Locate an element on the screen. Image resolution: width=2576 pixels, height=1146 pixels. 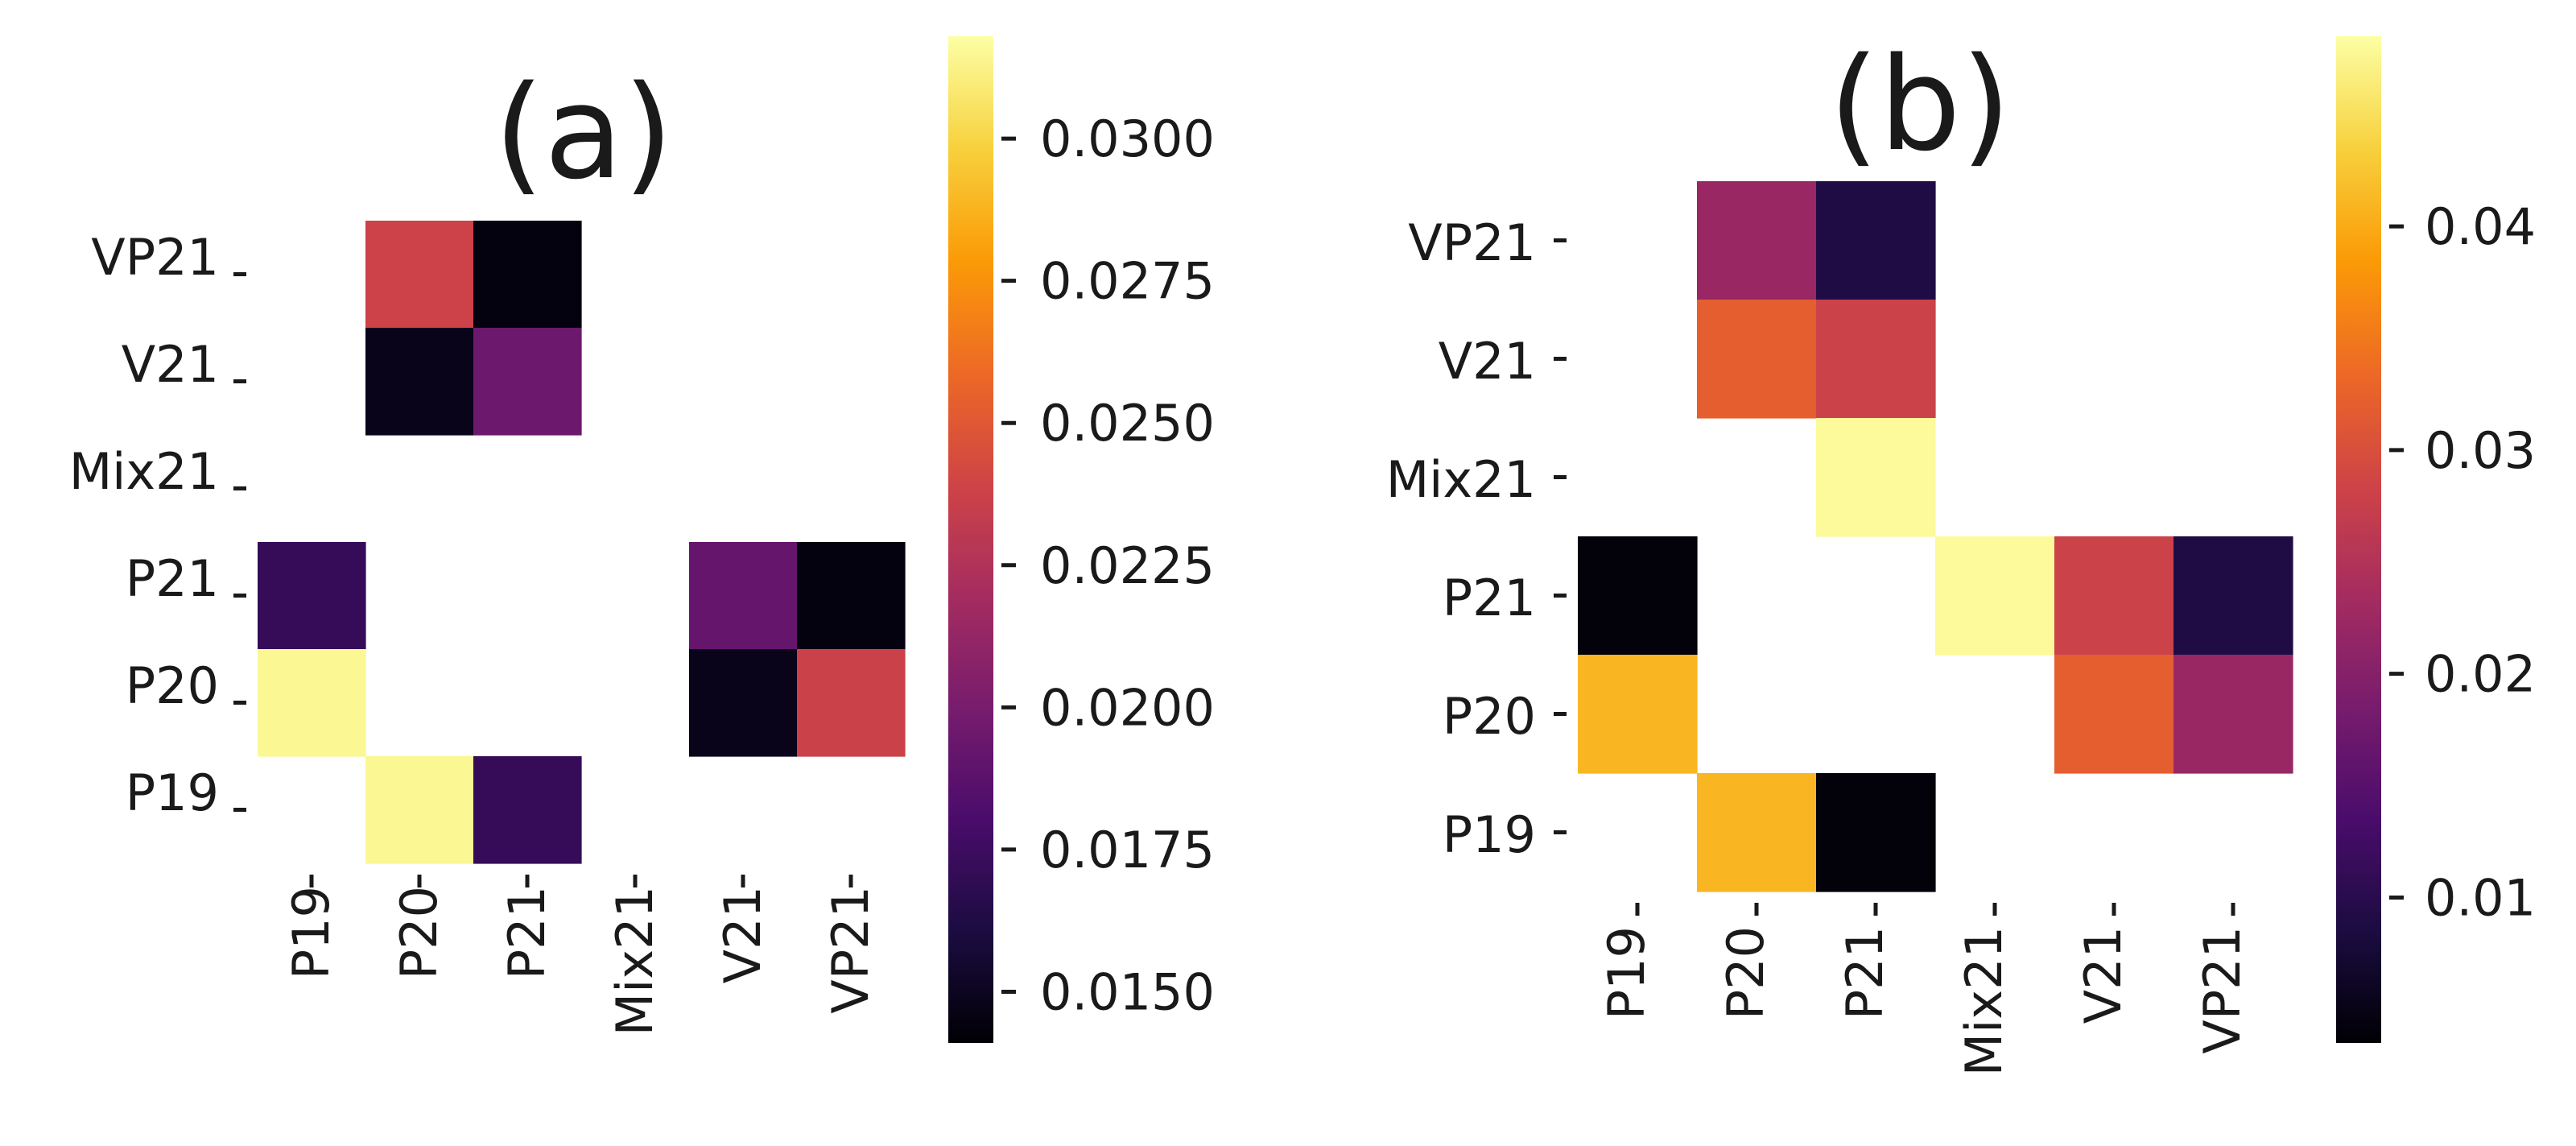
colorbar-tick-label: 0.0300 is located at coordinates (1127, 139).